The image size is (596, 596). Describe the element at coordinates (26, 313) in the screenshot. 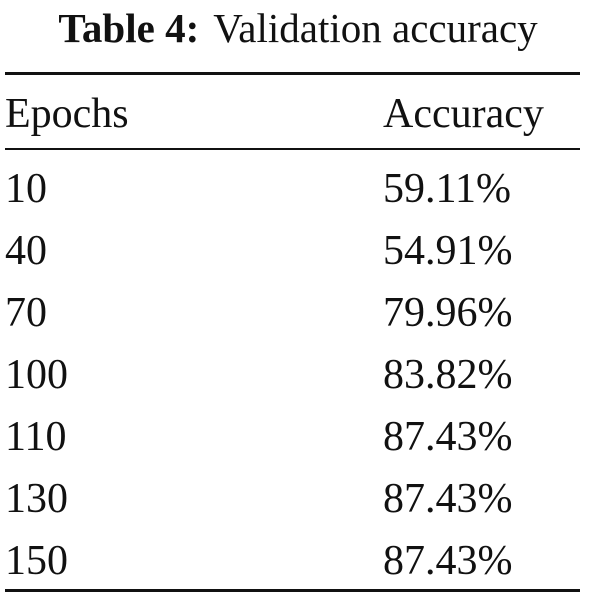

I see `cell-epochs: 70` at that location.